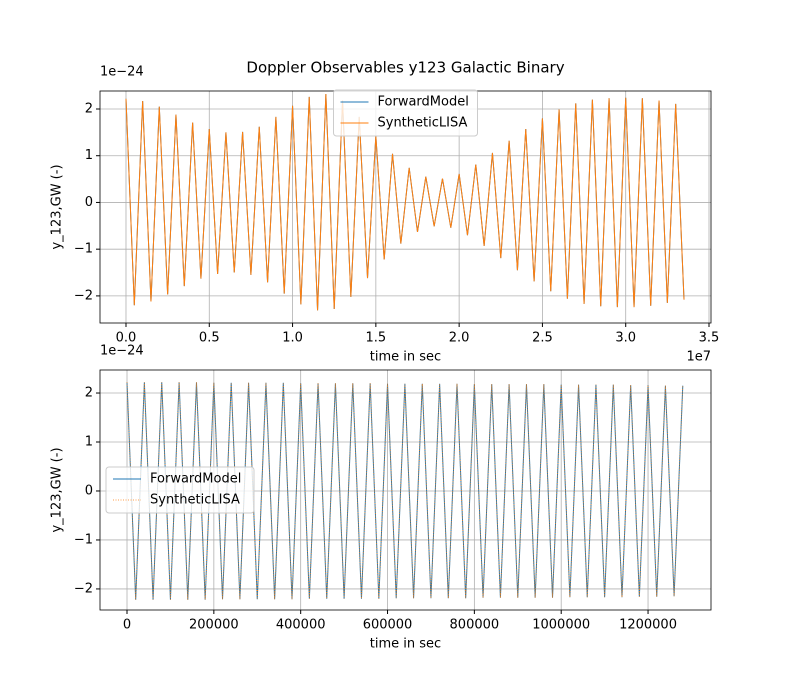 The width and height of the screenshot is (790, 687). I want to click on x-offset-label: 1e7, so click(698, 357).